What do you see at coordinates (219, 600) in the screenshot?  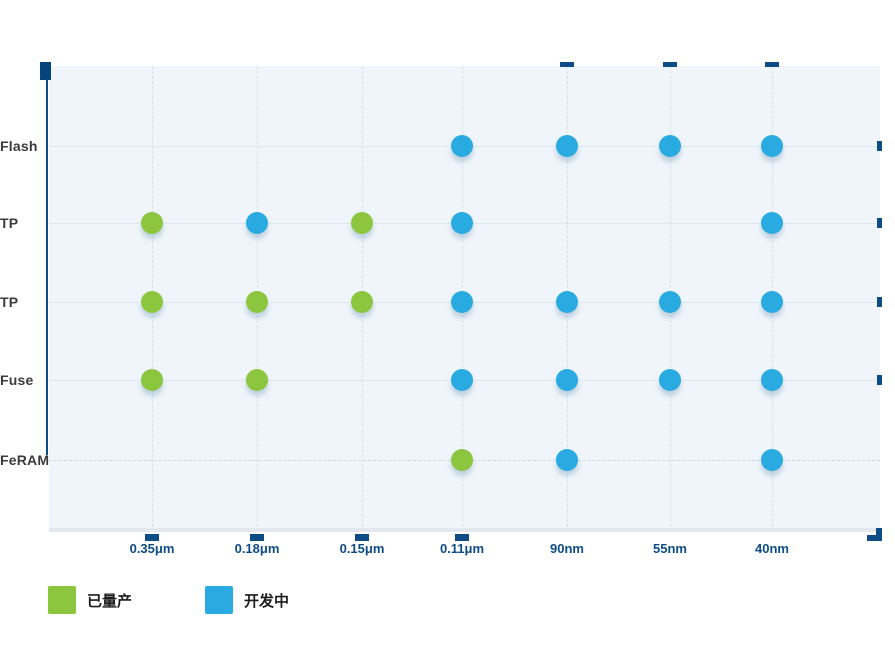 I see `legend-swatch-blue` at bounding box center [219, 600].